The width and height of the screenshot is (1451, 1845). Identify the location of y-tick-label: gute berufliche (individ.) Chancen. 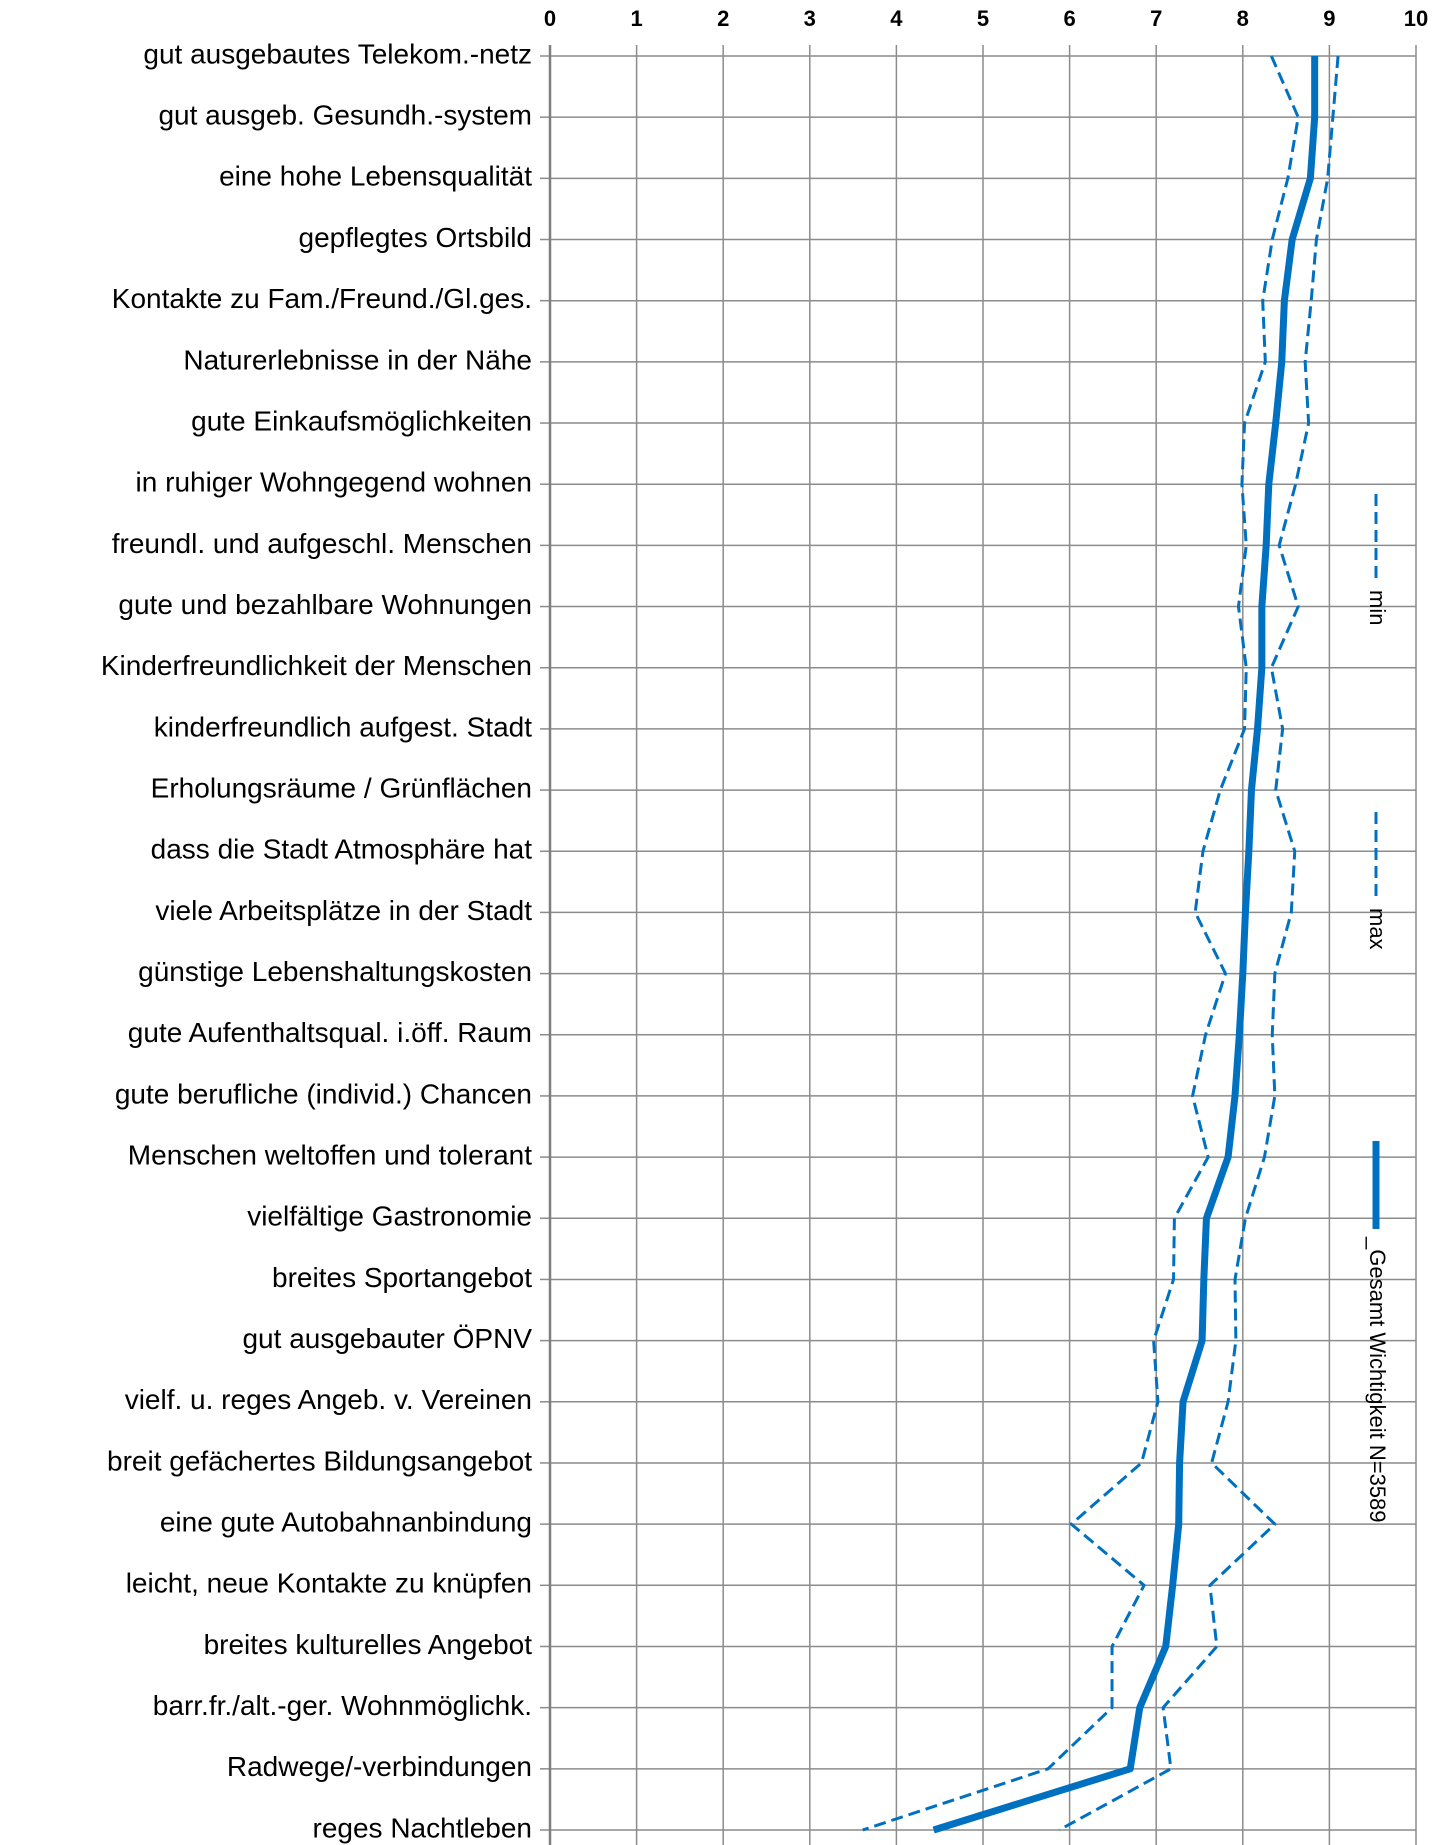
(323, 1093).